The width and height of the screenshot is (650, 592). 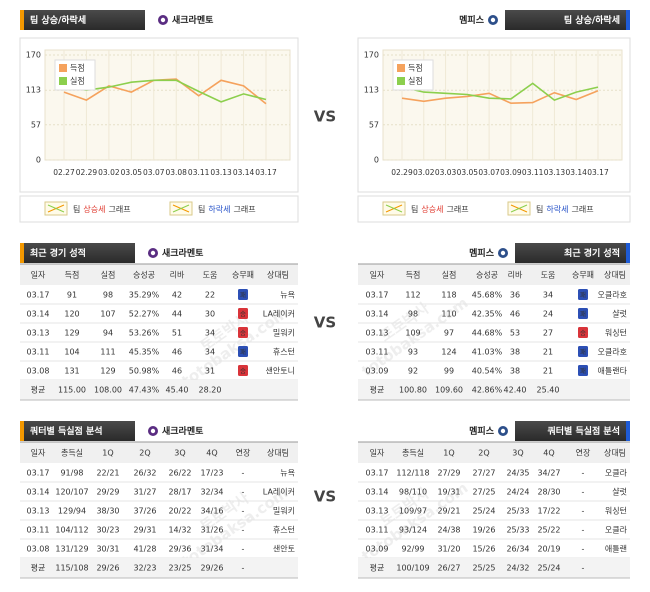 What do you see at coordinates (144, 492) in the screenshot?
I see `cell: 31/27` at bounding box center [144, 492].